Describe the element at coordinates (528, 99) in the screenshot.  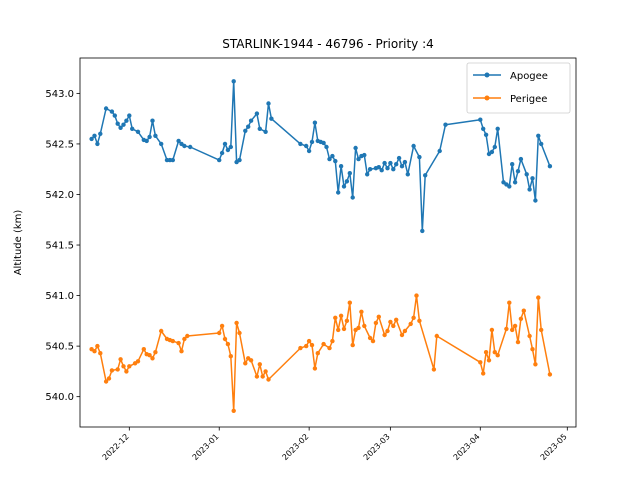
I see `legend-perigee-label: Perigee` at that location.